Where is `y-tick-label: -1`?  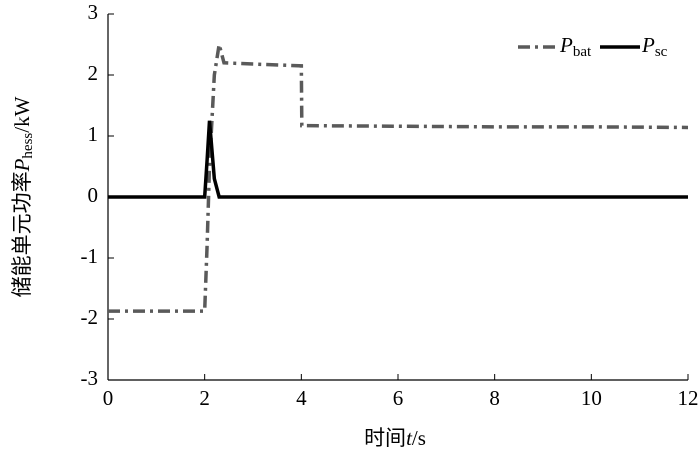 y-tick-label: -1 is located at coordinates (90, 256).